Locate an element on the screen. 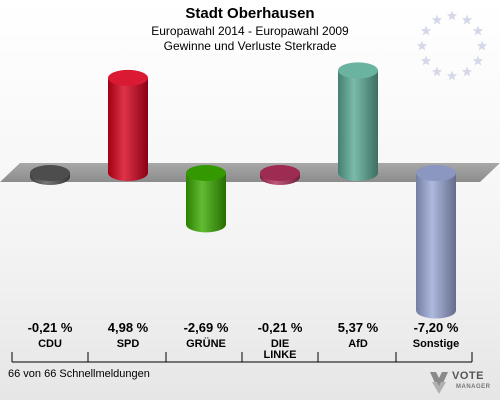 Image resolution: width=500 pixels, height=400 pixels. bar-die-linke is located at coordinates (280, 175).